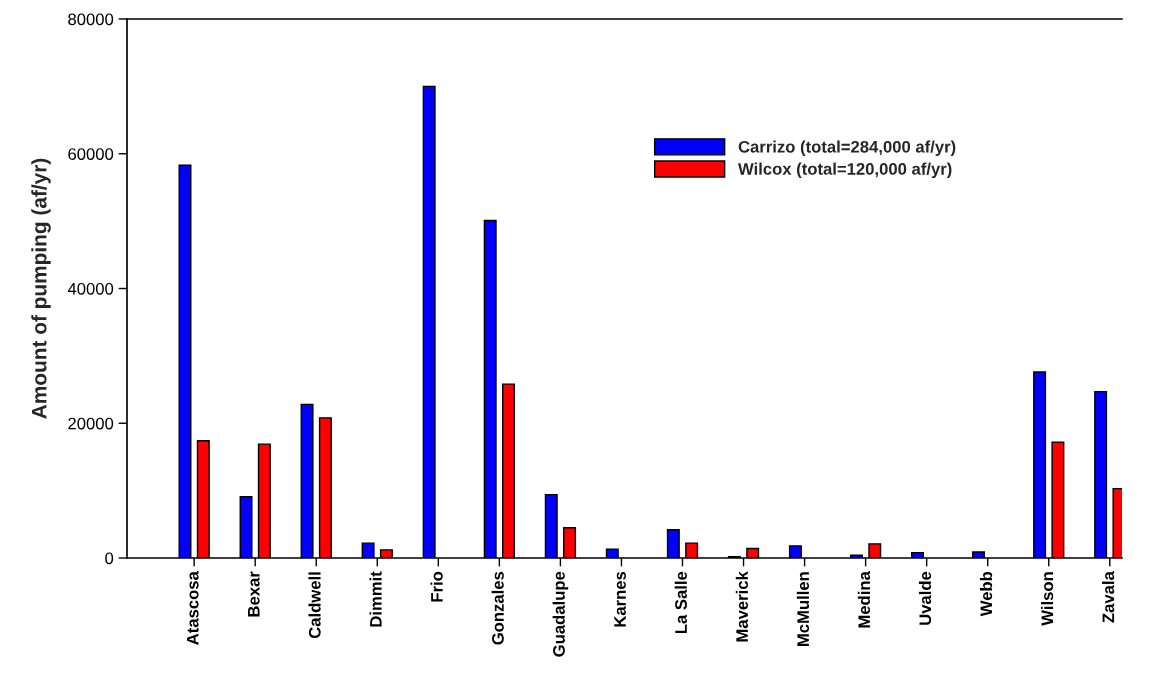  Describe the element at coordinates (314, 605) in the screenshot. I see `x-tick-label: Caldwell` at that location.